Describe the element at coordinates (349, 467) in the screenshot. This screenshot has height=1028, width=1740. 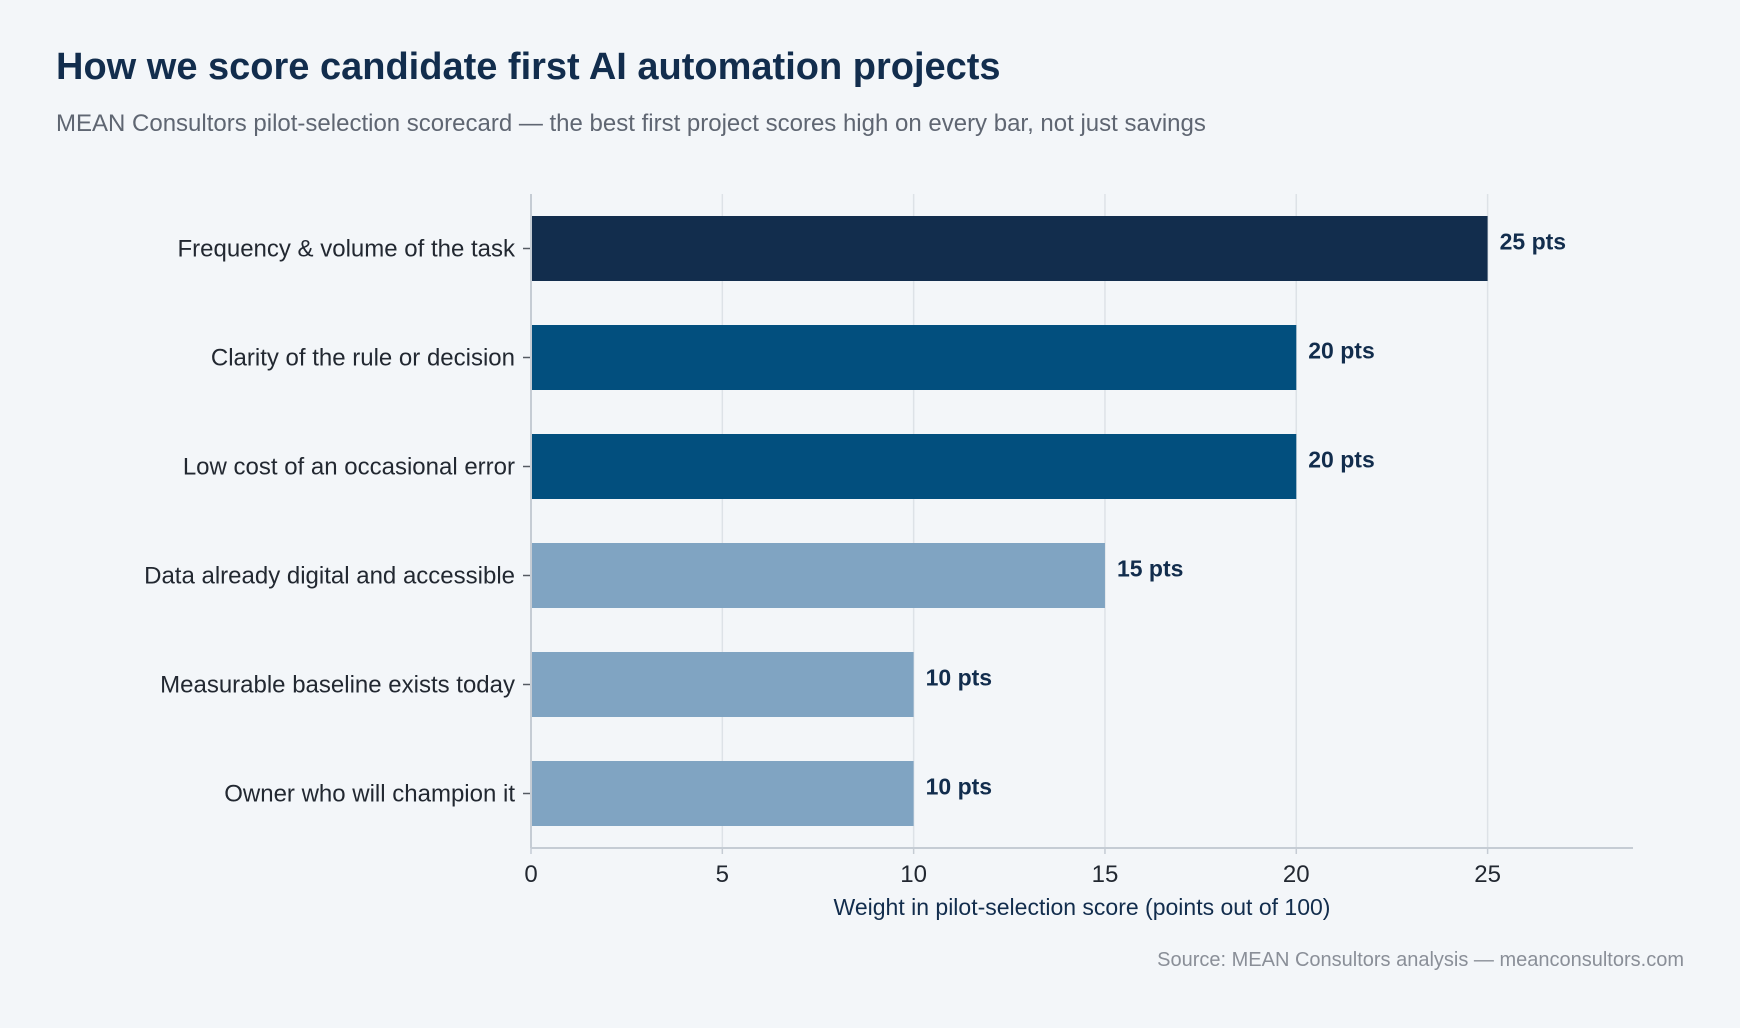
I see `category-label: Low cost of an occasional error` at that location.